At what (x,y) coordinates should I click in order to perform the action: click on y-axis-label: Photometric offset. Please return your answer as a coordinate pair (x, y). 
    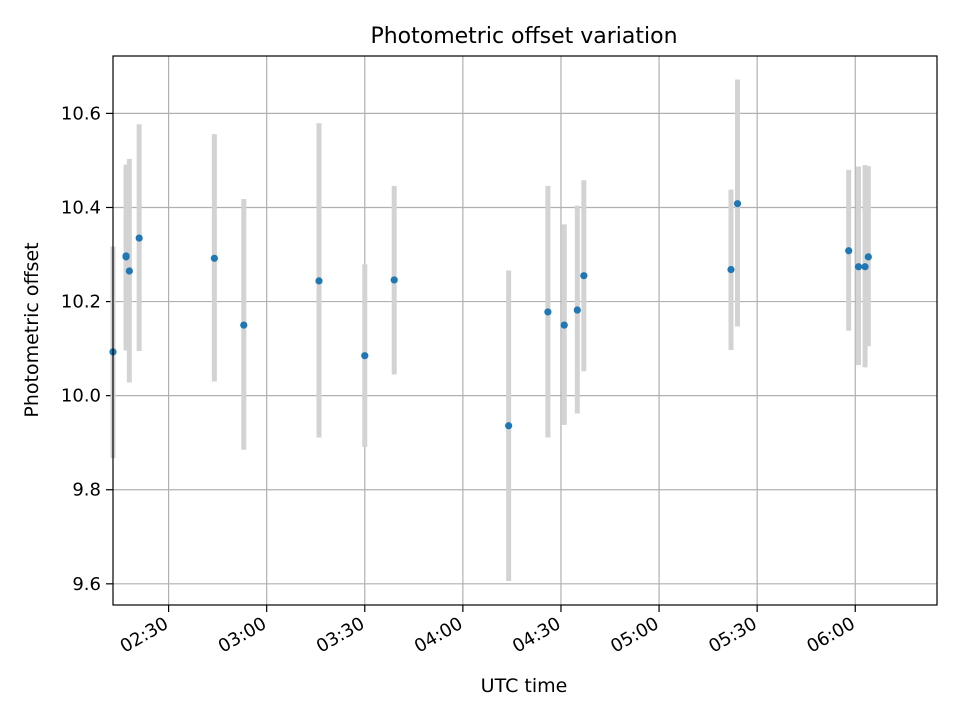
    Looking at the image, I should click on (32, 329).